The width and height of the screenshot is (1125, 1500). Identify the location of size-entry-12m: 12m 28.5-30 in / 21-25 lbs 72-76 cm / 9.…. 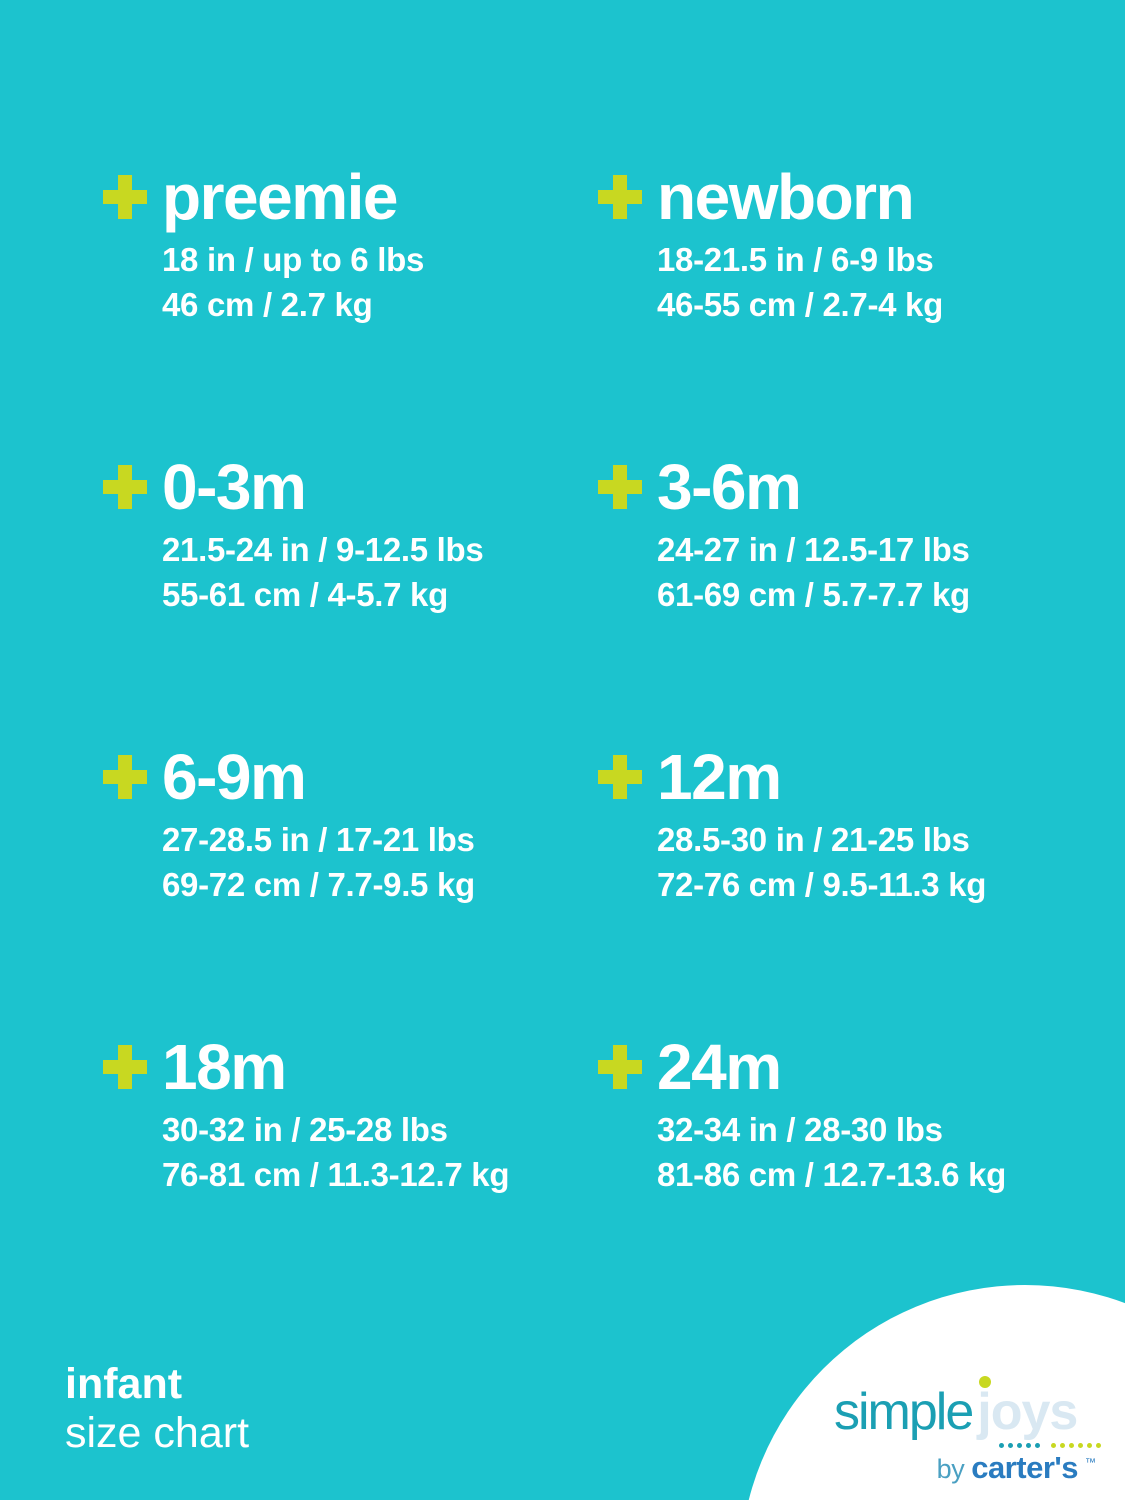
(813, 888).